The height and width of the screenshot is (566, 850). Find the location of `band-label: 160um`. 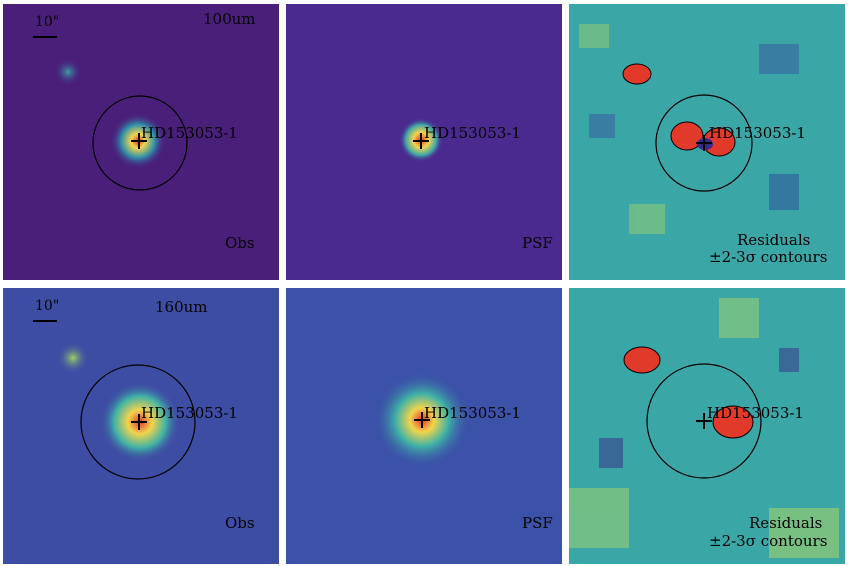

band-label: 160um is located at coordinates (181, 307).